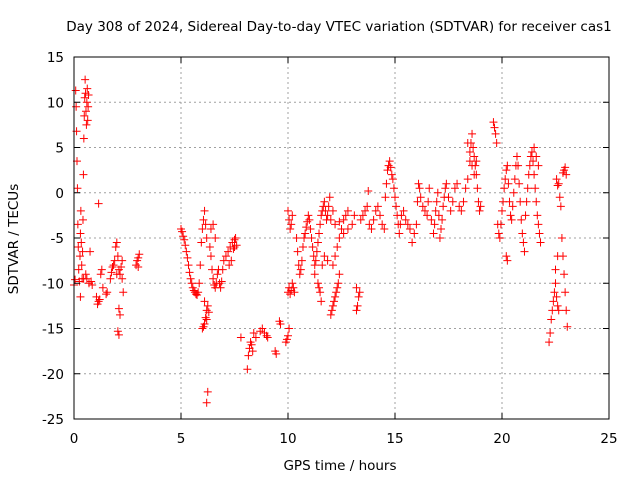 This screenshot has height=480, width=640. What do you see at coordinates (55, 58) in the screenshot?
I see `y-tick-label: 15` at bounding box center [55, 58].